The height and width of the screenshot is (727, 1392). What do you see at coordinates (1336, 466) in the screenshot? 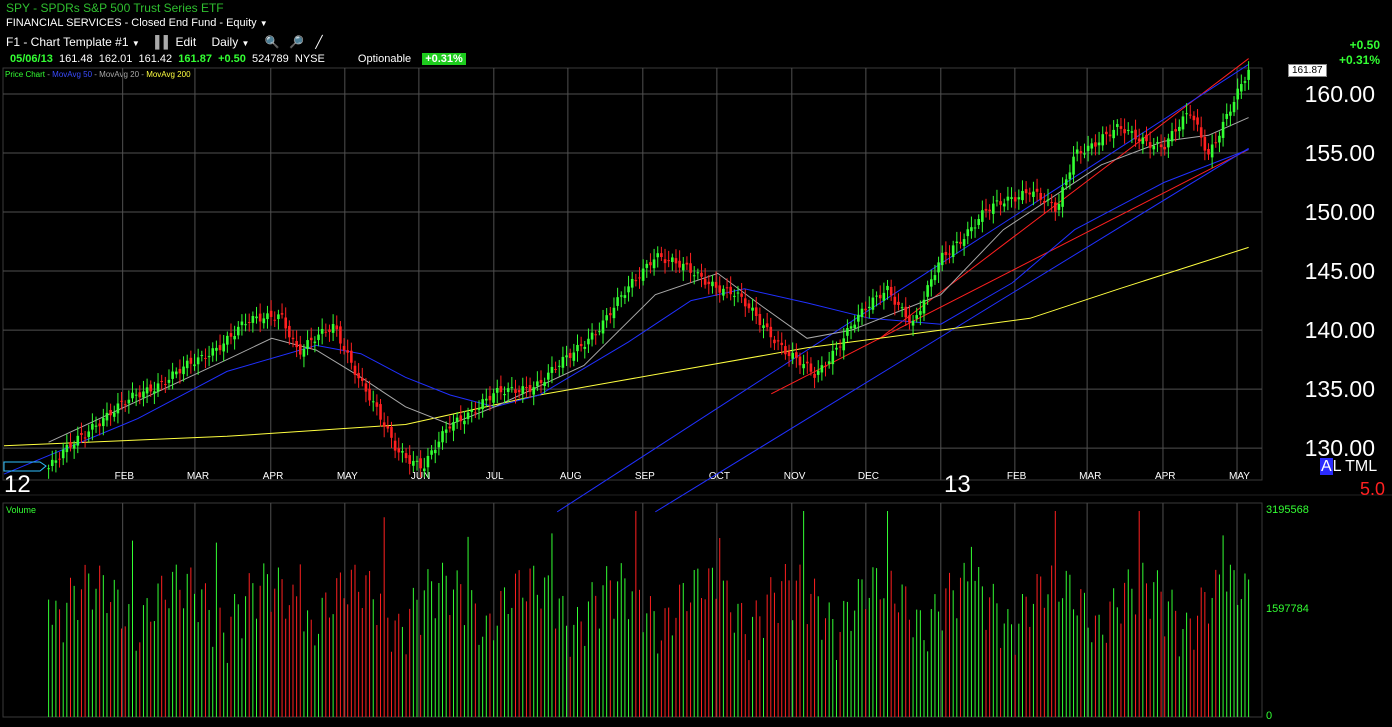
I see `log-scale-button: L` at bounding box center [1336, 466].